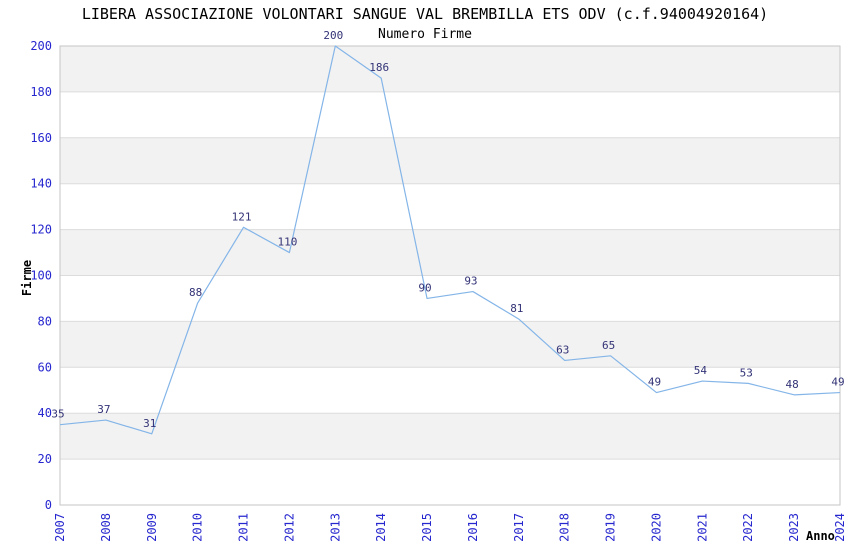  I want to click on data-point-label: 200, so click(333, 35).